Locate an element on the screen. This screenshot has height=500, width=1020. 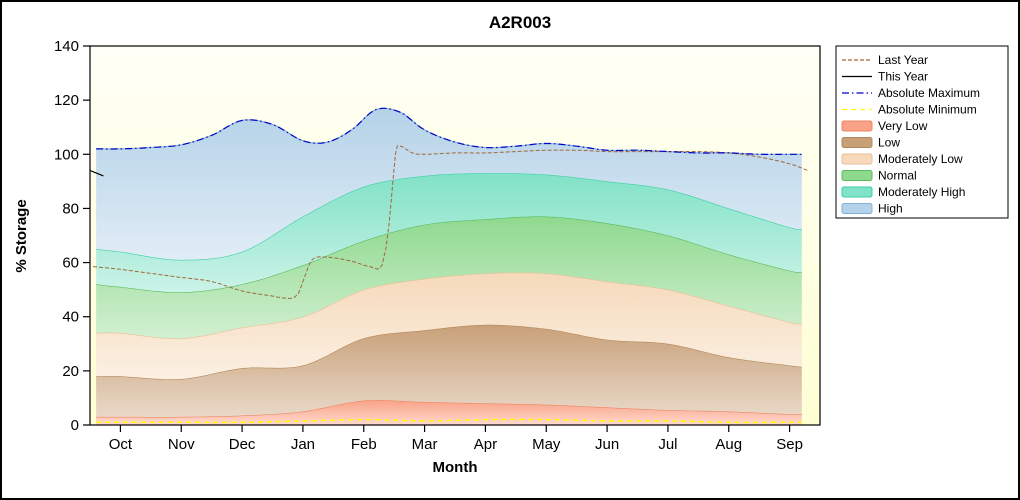
band-very-low is located at coordinates (449, 412).